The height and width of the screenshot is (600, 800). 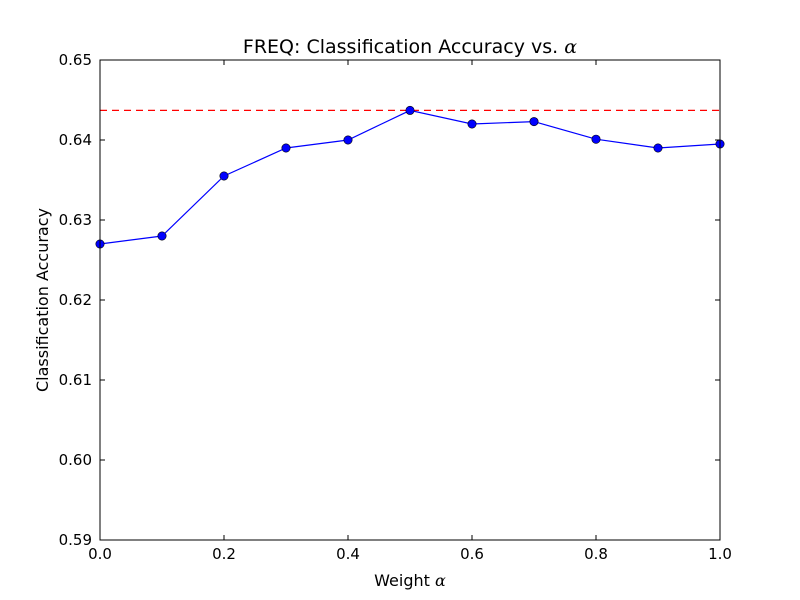 What do you see at coordinates (472, 554) in the screenshot?
I see `x-tick-label: 0.6` at bounding box center [472, 554].